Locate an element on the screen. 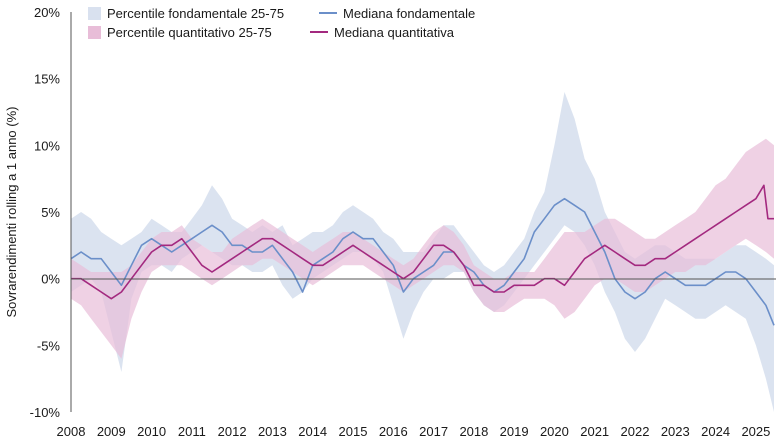 The width and height of the screenshot is (781, 440). y-tick-label: -5% is located at coordinates (49, 345).